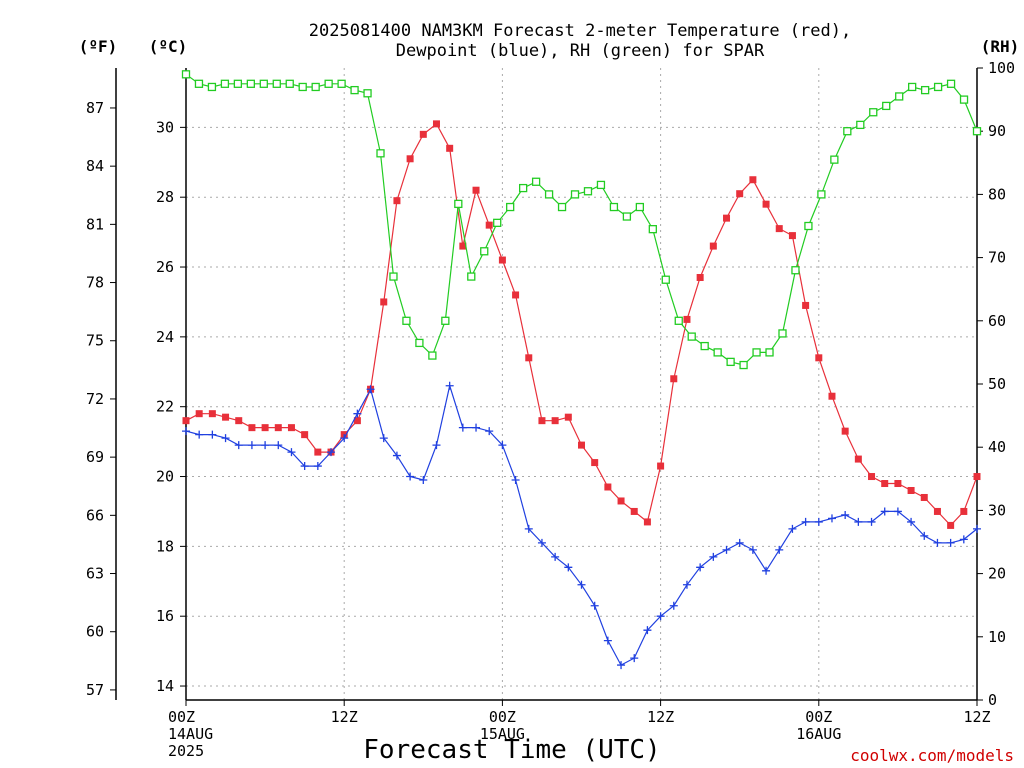 This screenshot has width=1024, height=768. I want to click on celsius-unit-label: (ºC), so click(168, 46).